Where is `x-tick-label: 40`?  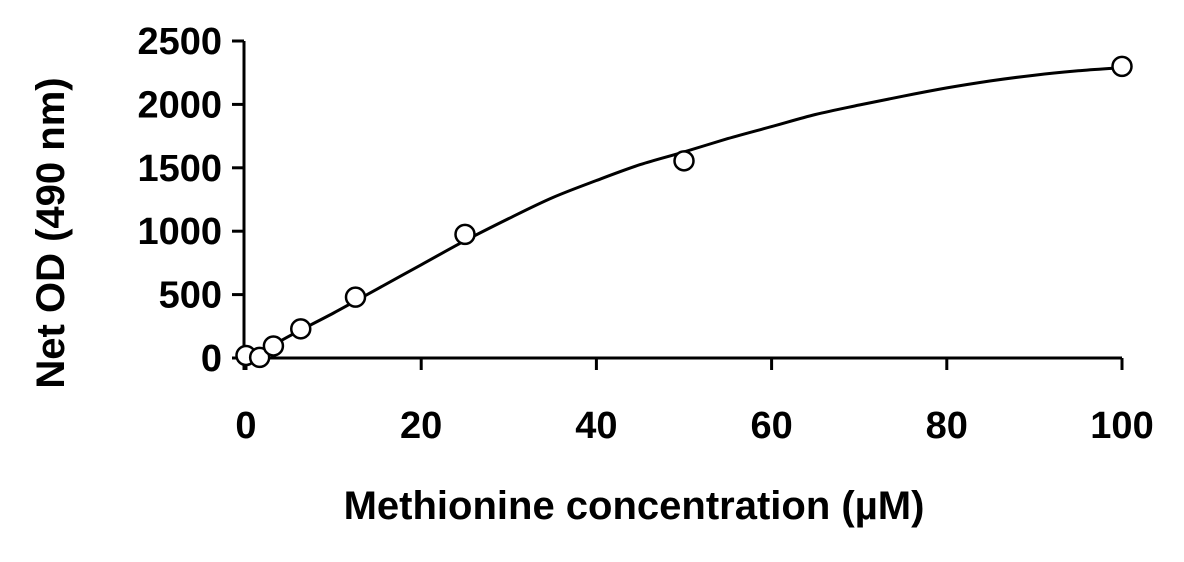 x-tick-label: 40 is located at coordinates (596, 426).